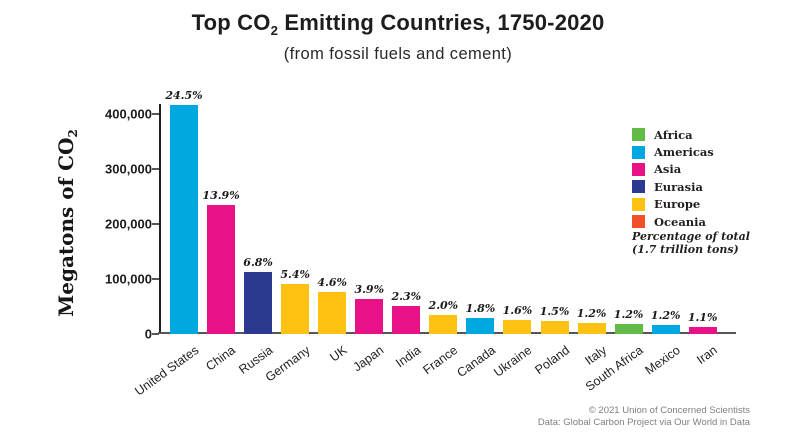 Image resolution: width=796 pixels, height=440 pixels. What do you see at coordinates (662, 360) in the screenshot?
I see `x-label-mexico: Mexico` at bounding box center [662, 360].